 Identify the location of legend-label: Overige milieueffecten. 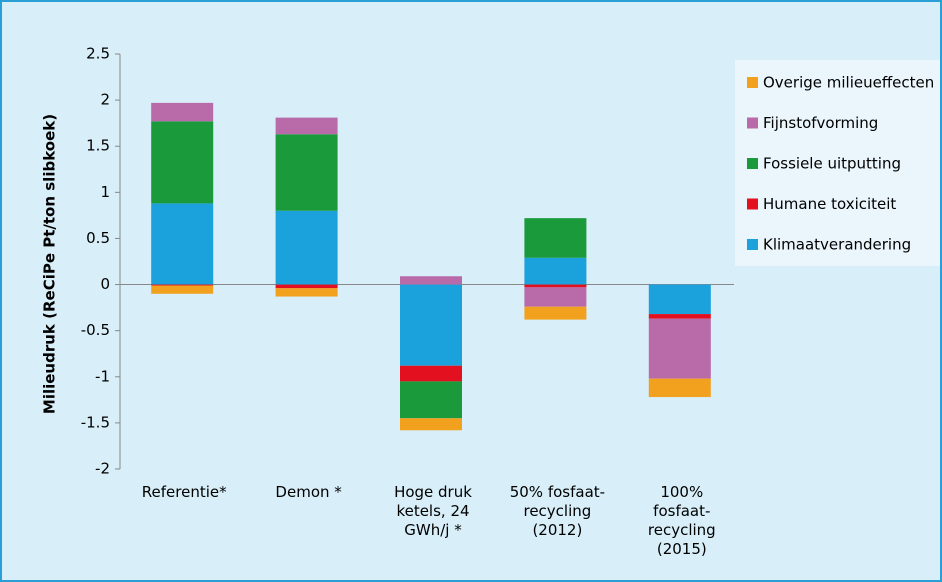
(848, 83).